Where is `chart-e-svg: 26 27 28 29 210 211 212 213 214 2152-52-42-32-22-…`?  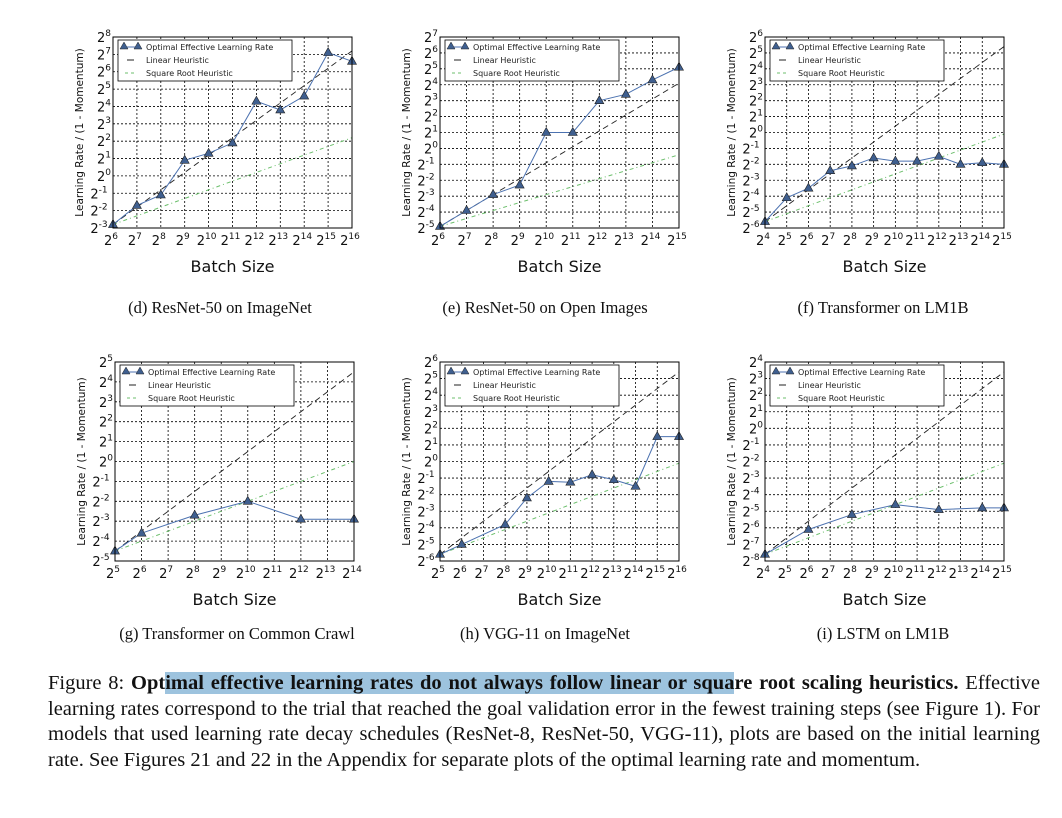
chart-e-svg: 26 27 28 29 210 211 212 213 214 2152-52-42-32-22-… is located at coordinates (544, 152).